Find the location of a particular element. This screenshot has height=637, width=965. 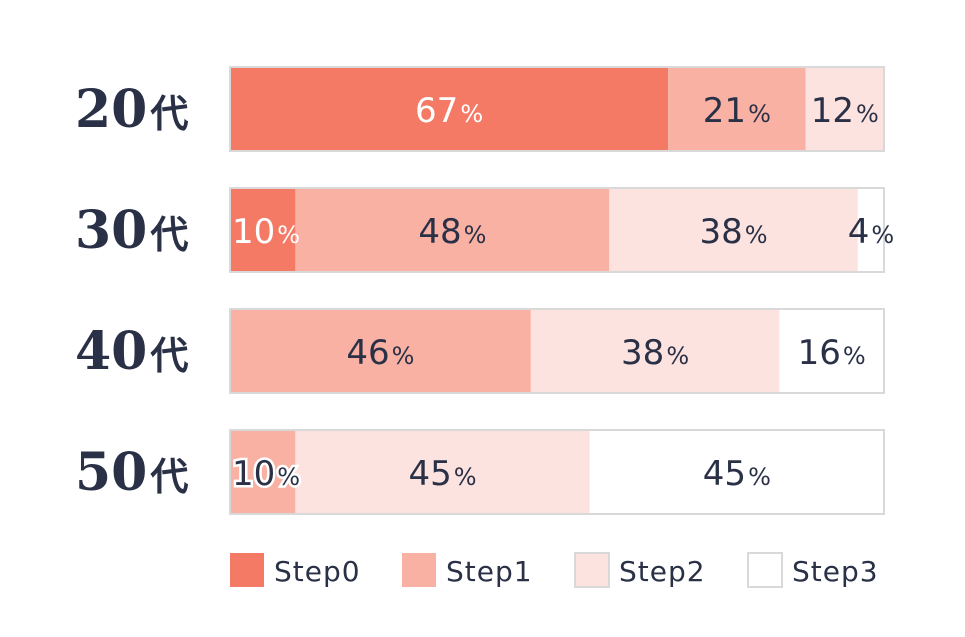

category-label: 50代 is located at coordinates (131, 472).